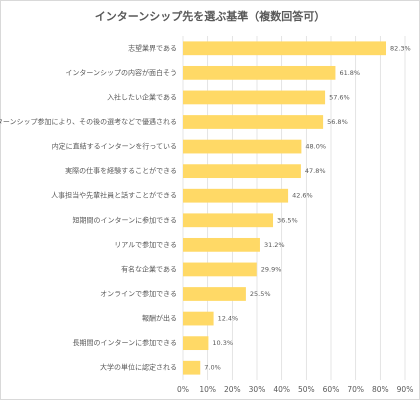 This screenshot has height=400, width=420. Describe the element at coordinates (114, 146) in the screenshot. I see `y-tick-label: 内定に直結するインターンを行っている` at that location.